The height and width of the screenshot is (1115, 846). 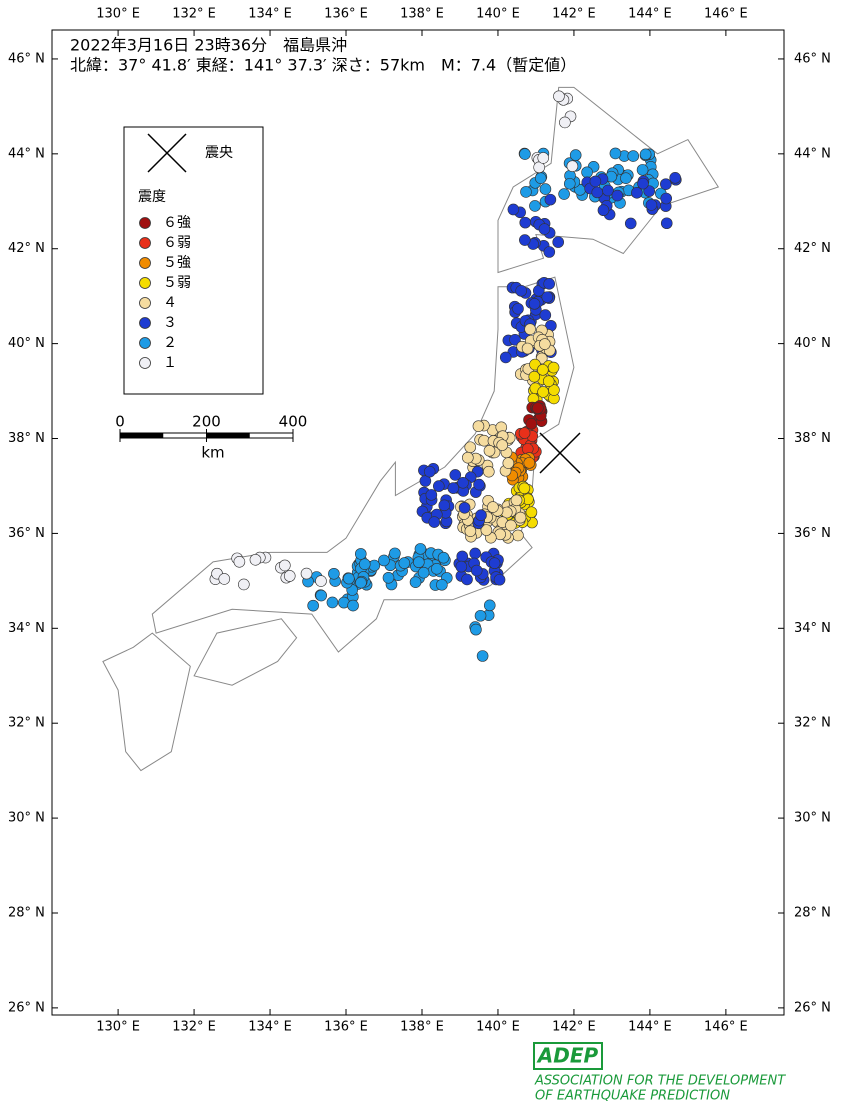 I want to click on lat-label: 36° N, so click(x=26, y=533).